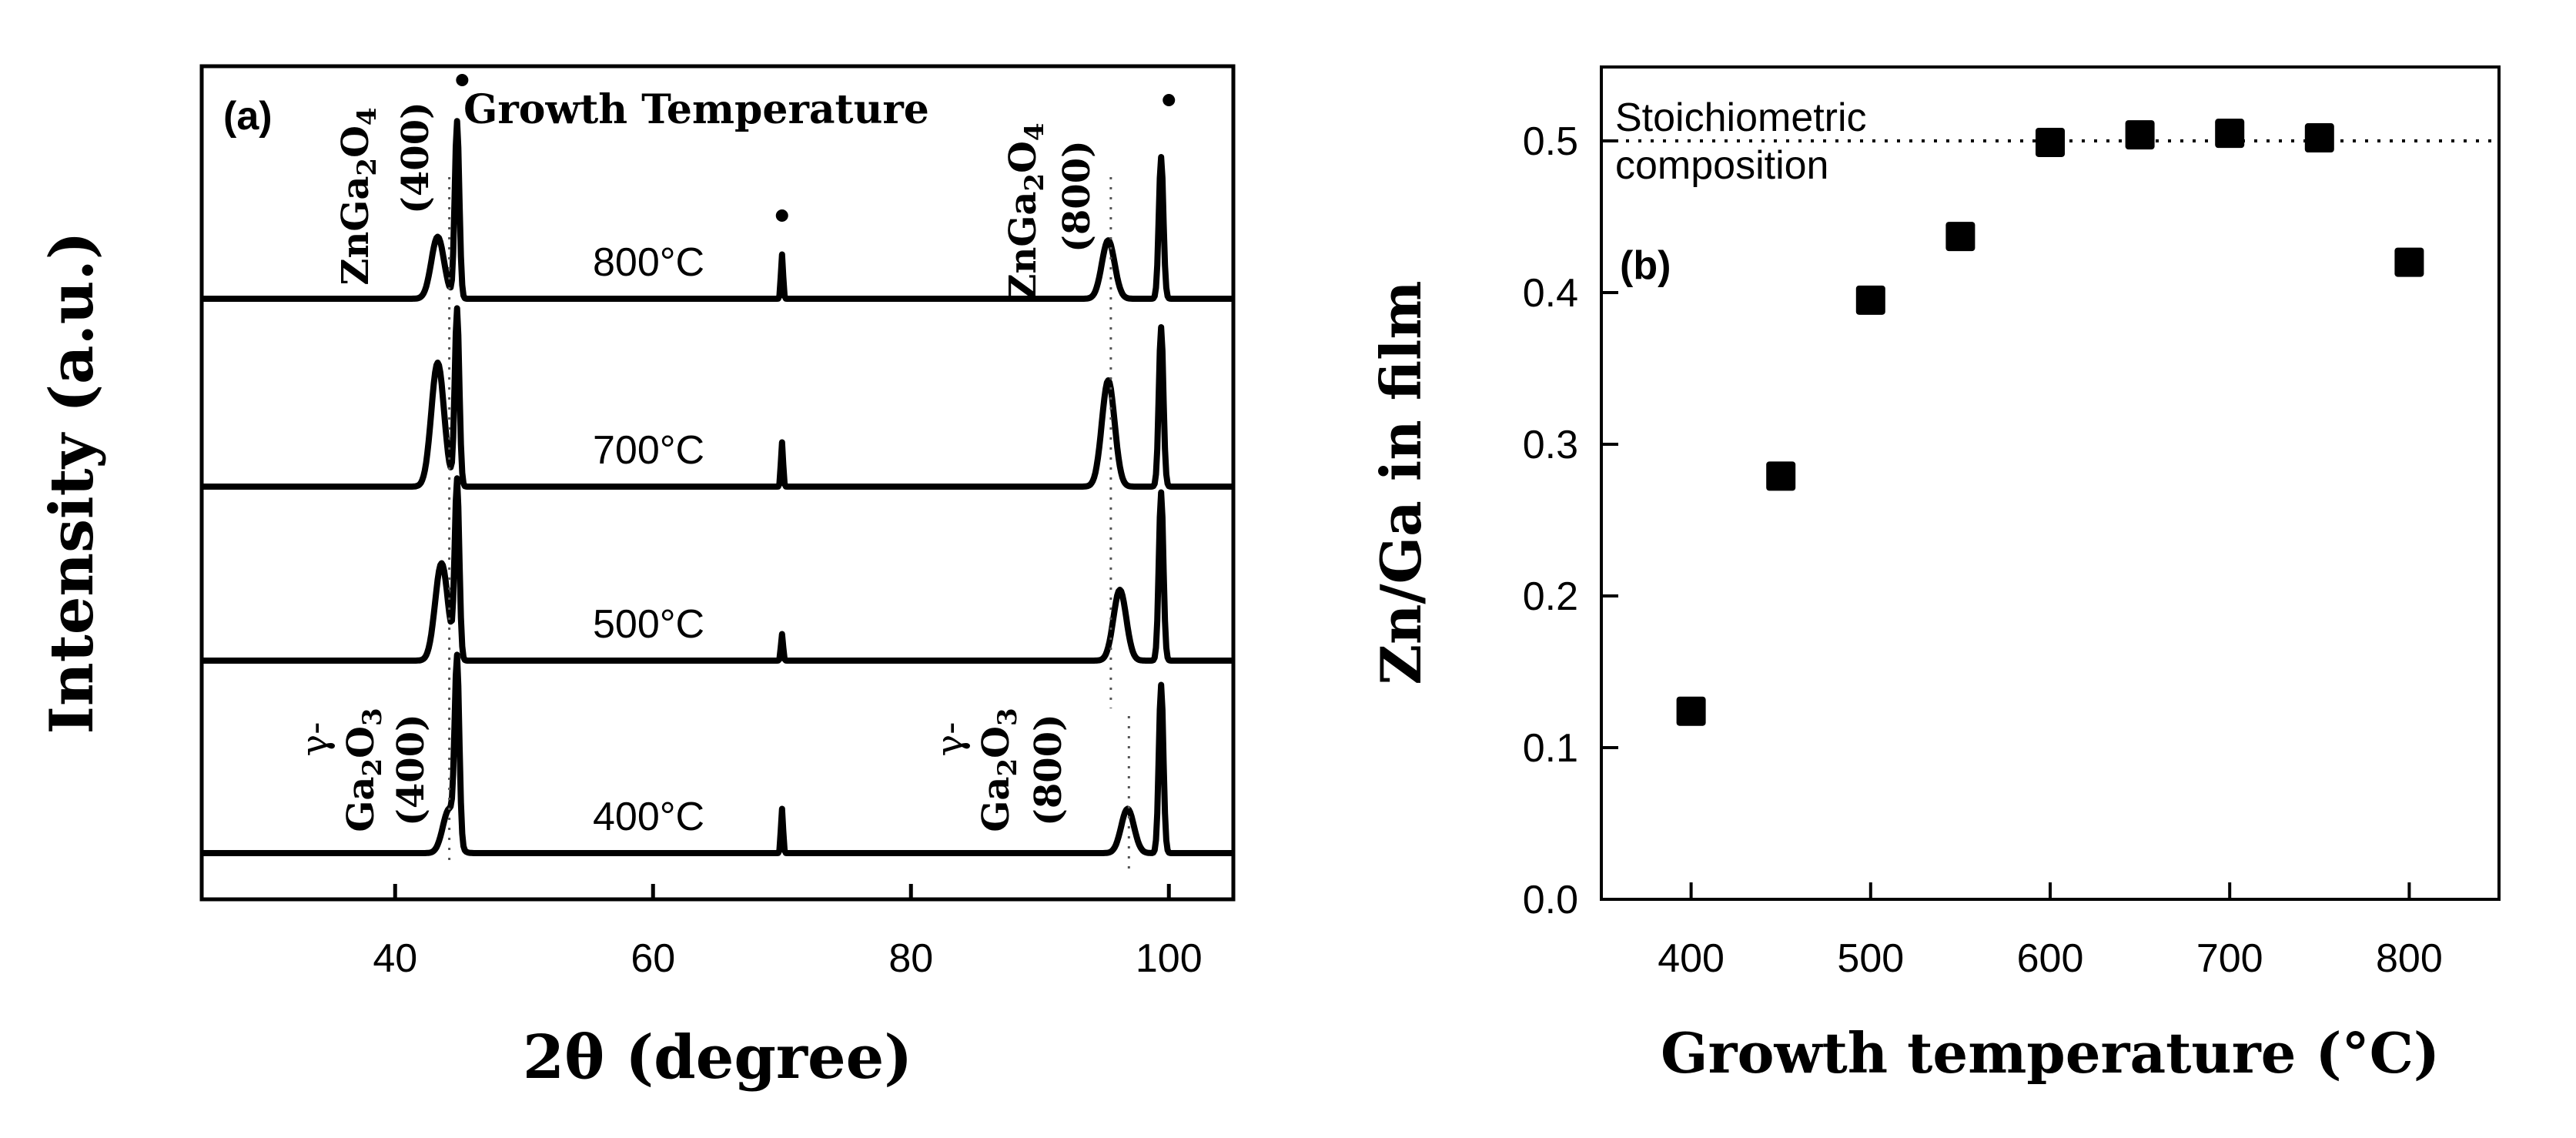 The height and width of the screenshot is (1138, 2576). What do you see at coordinates (2230, 959) in the screenshot?
I see `composition-x-tick-label: 700` at bounding box center [2230, 959].